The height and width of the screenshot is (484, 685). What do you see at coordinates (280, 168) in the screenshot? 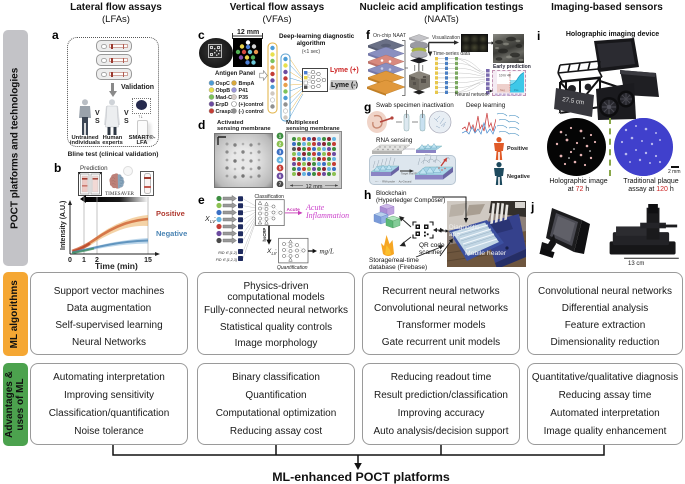
I see `svg-text: 5` at bounding box center [280, 168].